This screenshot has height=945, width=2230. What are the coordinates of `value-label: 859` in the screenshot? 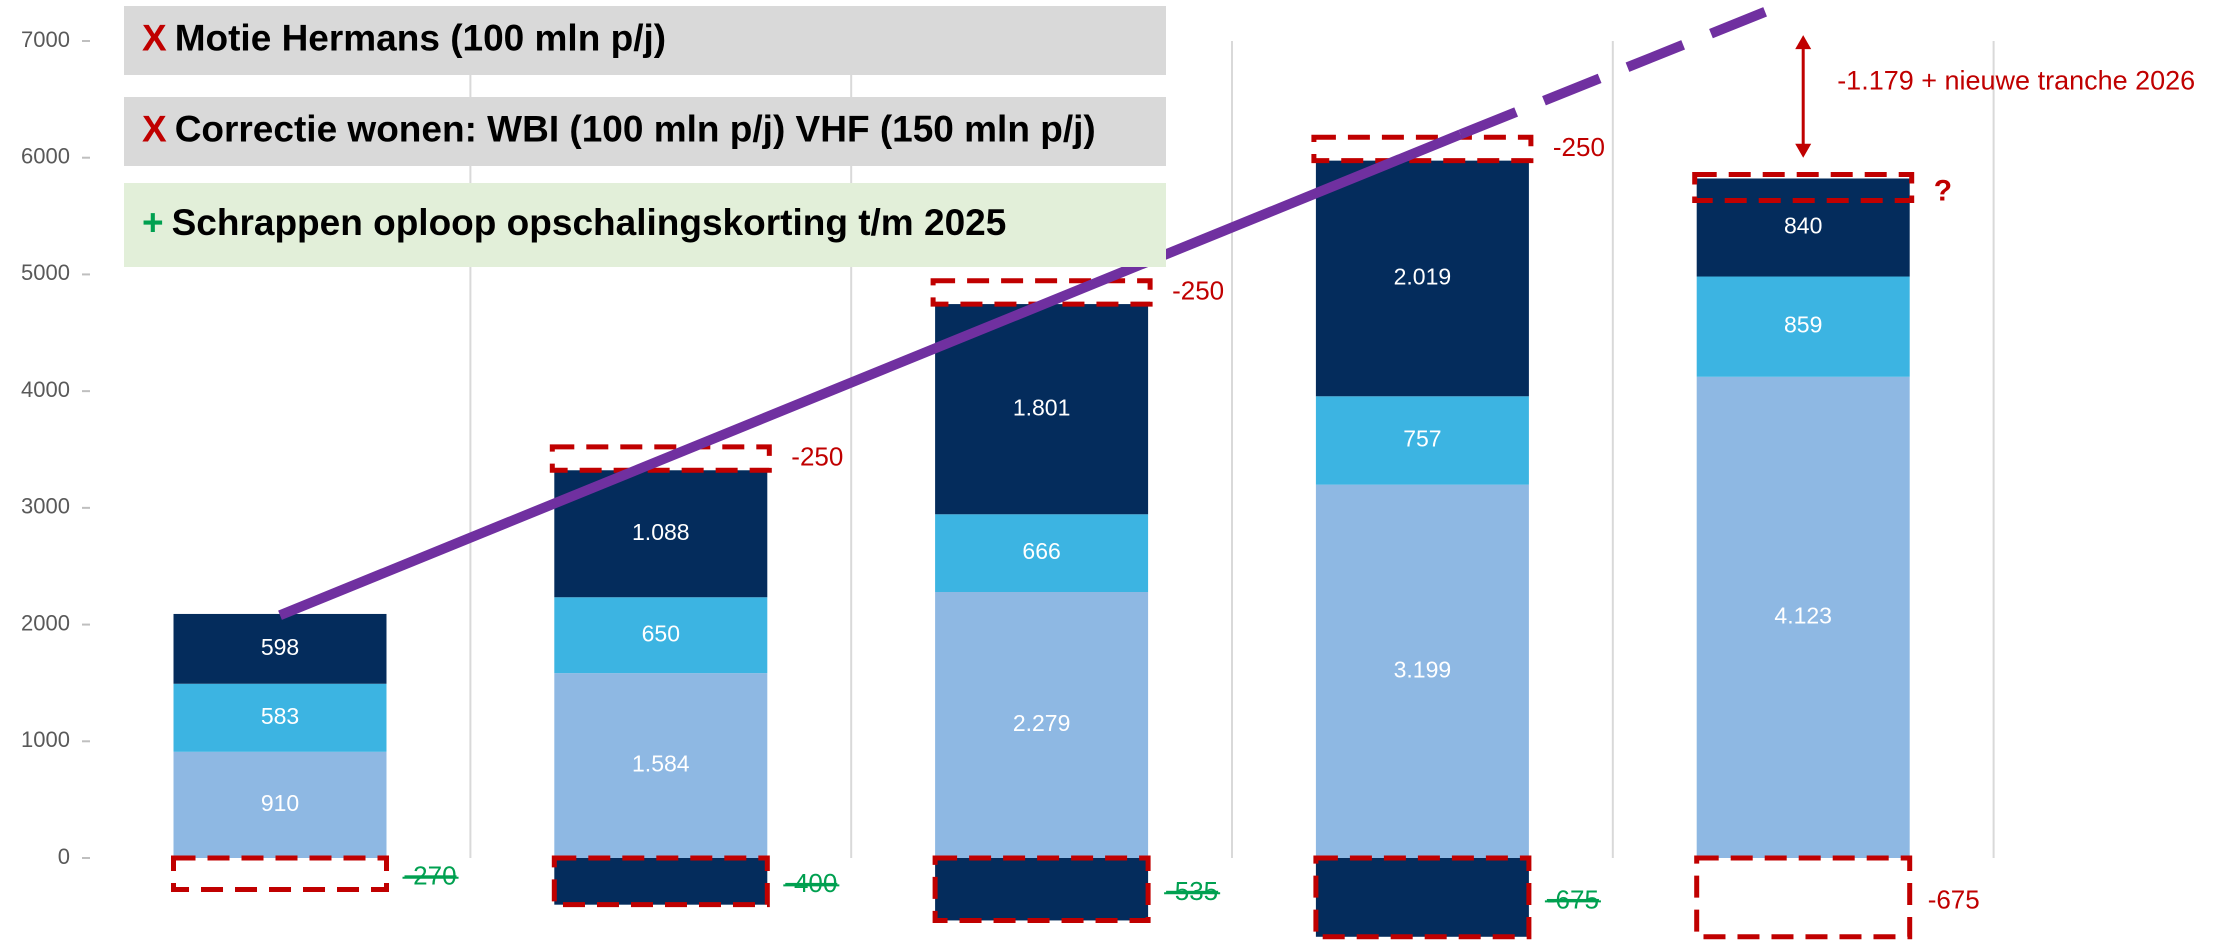 It's located at (1803, 325).